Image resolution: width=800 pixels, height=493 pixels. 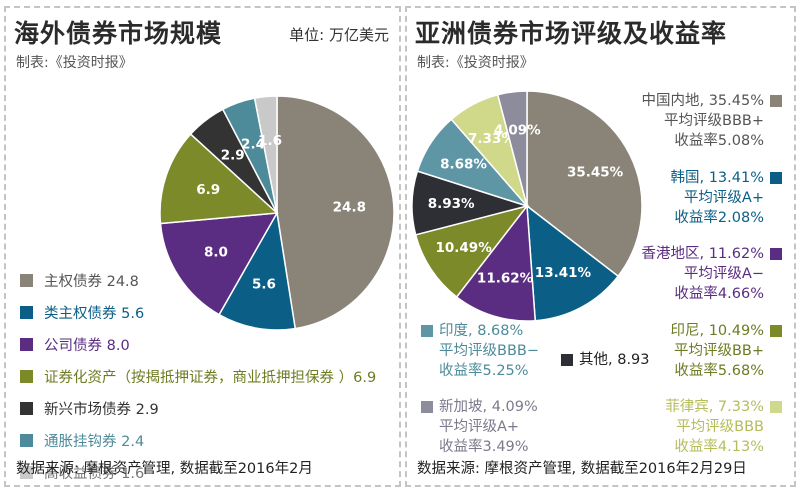 What do you see at coordinates (776, 101) in the screenshot?
I see `china-swatch` at bounding box center [776, 101].